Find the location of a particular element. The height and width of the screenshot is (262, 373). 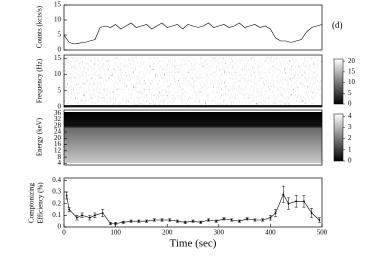

x-tick-label: 300 is located at coordinates (219, 233).